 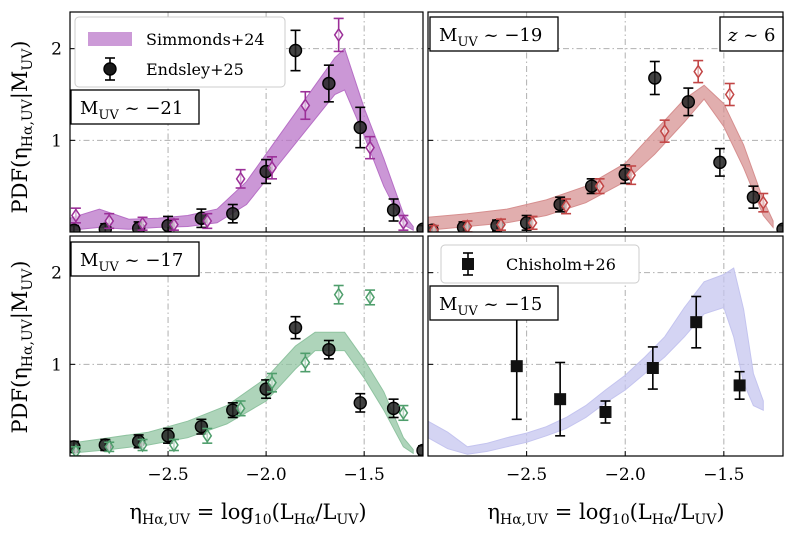 I want to click on x-tick-label: −2.5, so click(x=167, y=475).